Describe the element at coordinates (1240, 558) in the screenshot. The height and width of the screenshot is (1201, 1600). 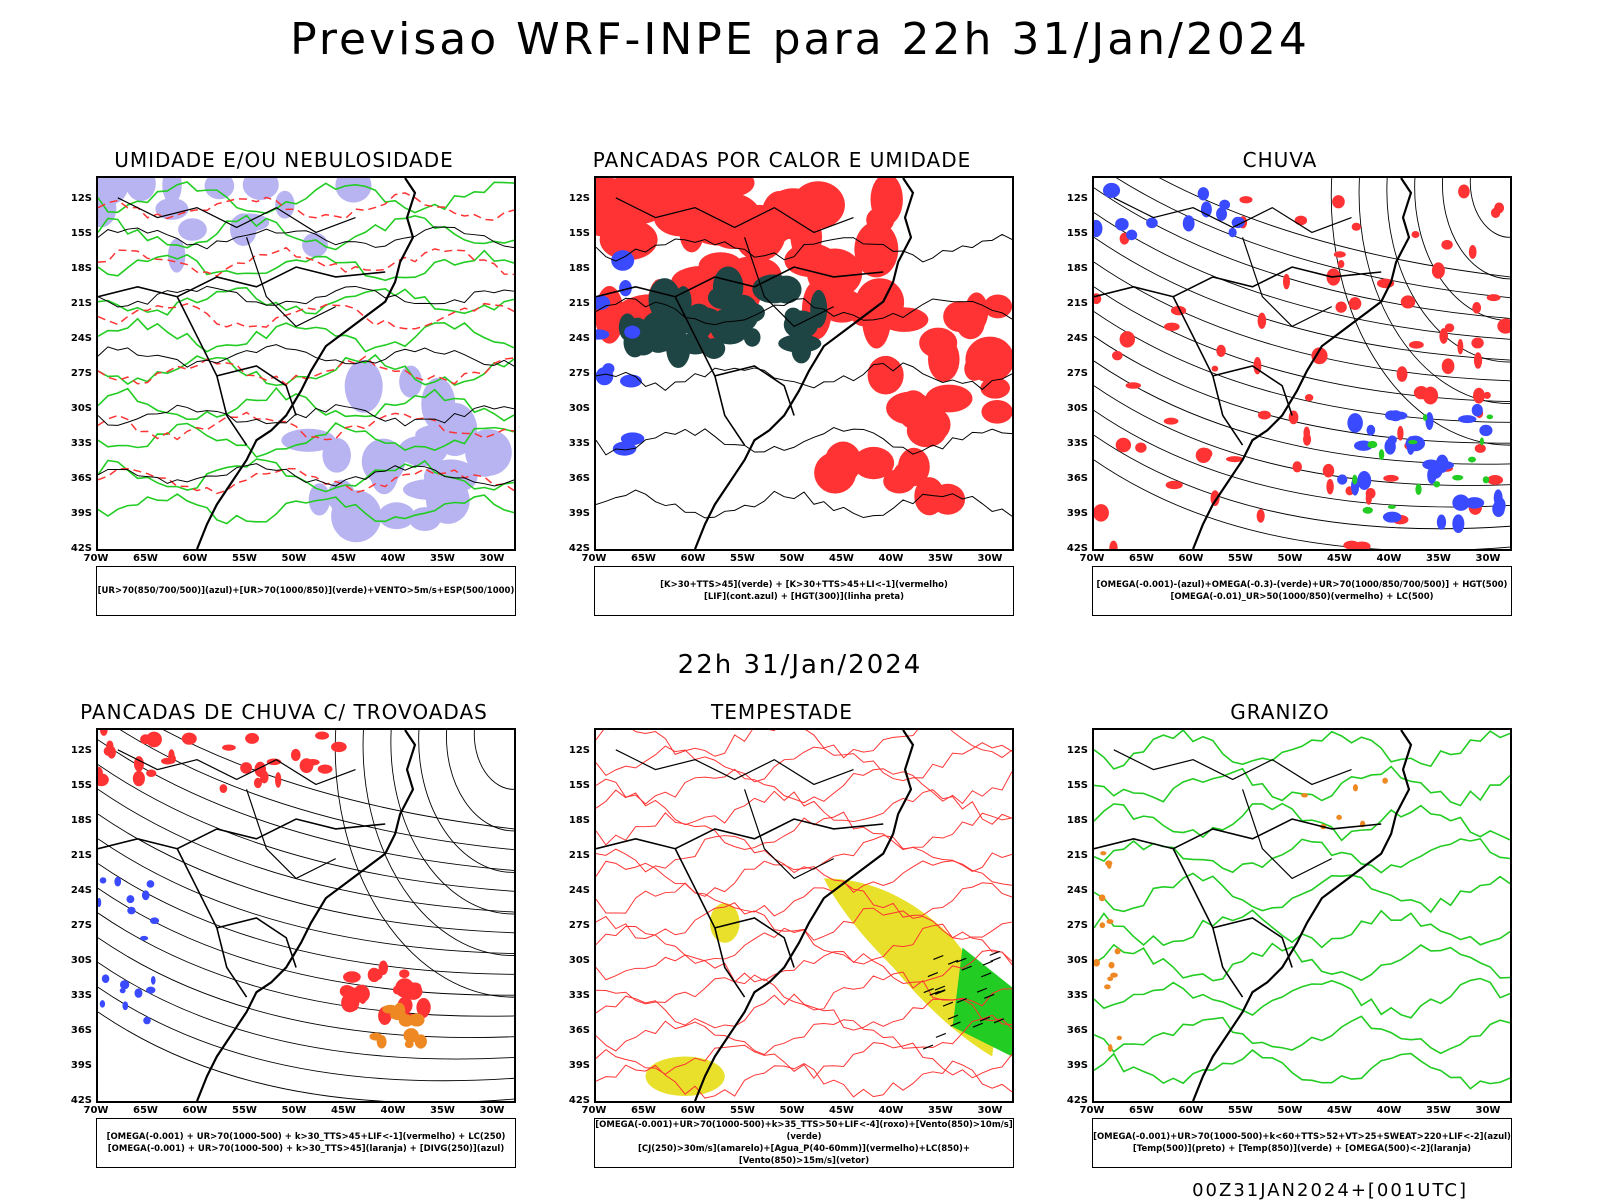
I see `lon-label: 55W` at that location.